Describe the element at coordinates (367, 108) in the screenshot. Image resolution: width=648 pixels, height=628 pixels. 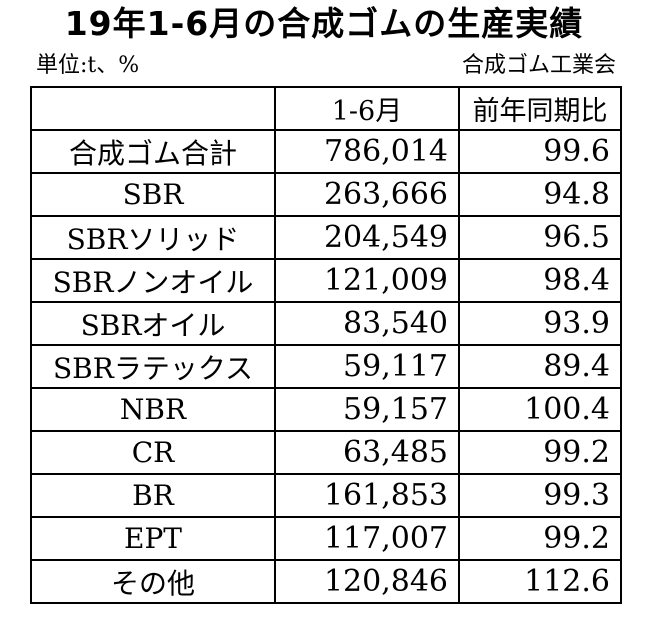
I see `header-period: 1-6月` at that location.